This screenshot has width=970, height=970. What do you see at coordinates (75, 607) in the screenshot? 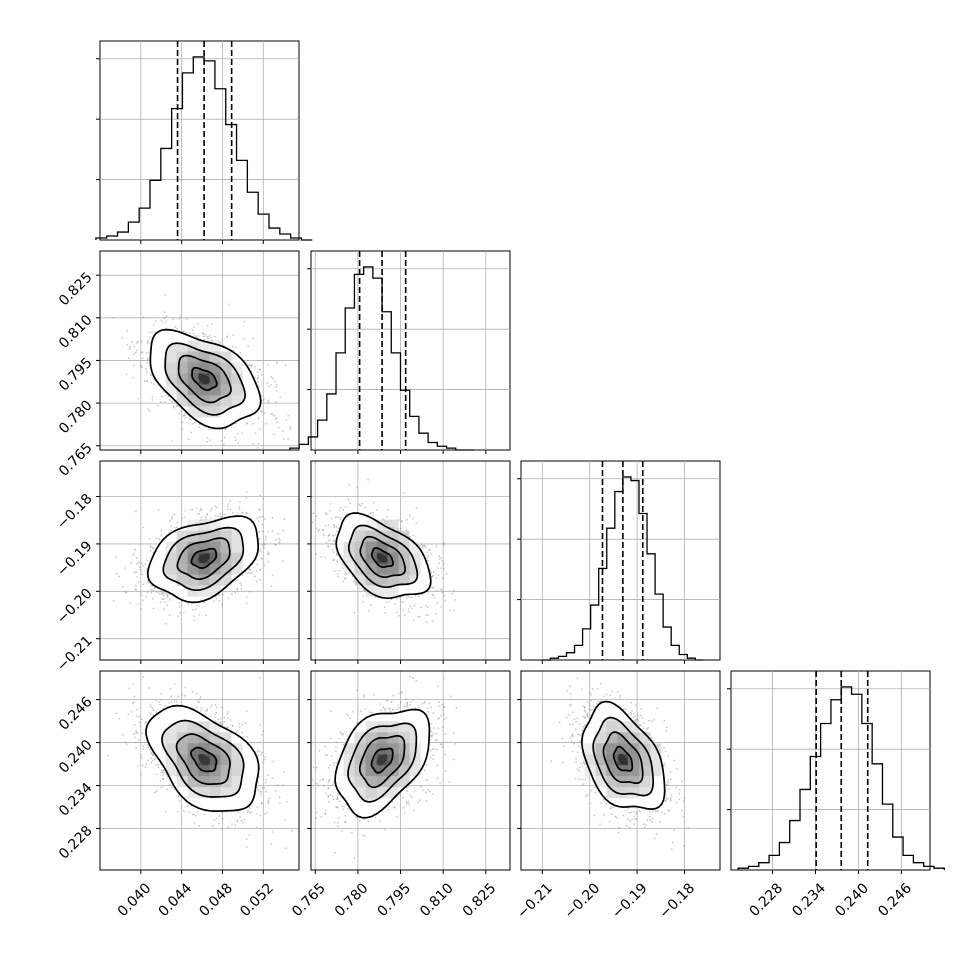
I see `y-tick-label: −0.20` at bounding box center [75, 607].